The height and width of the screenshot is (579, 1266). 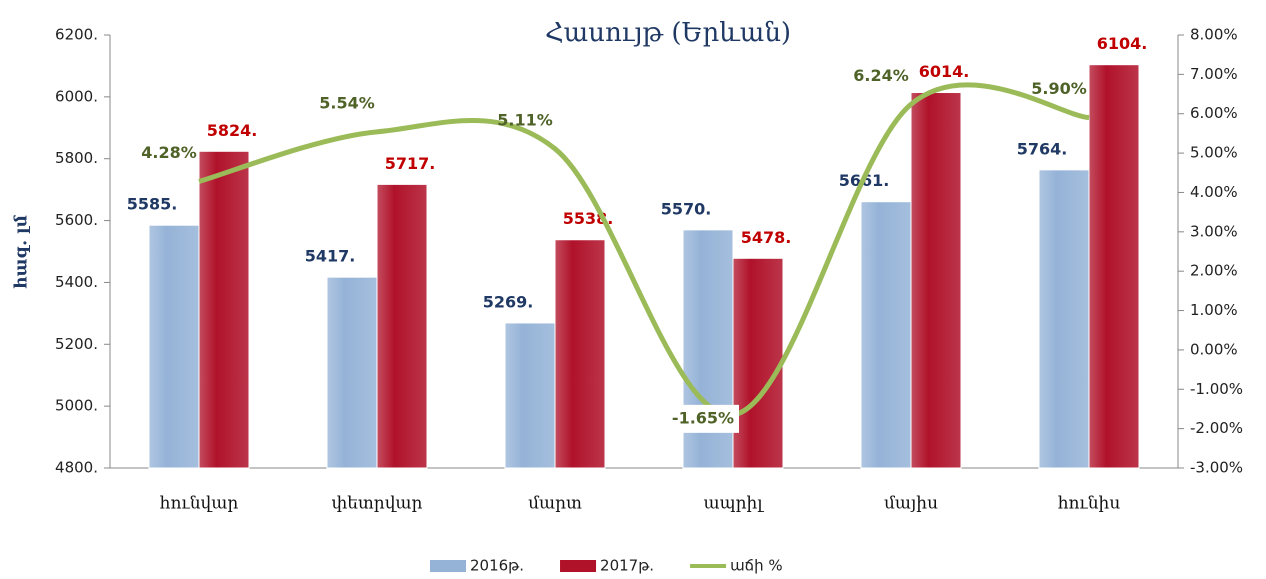 What do you see at coordinates (76, 468) in the screenshot?
I see `y-tick-label: 4800.` at bounding box center [76, 468].